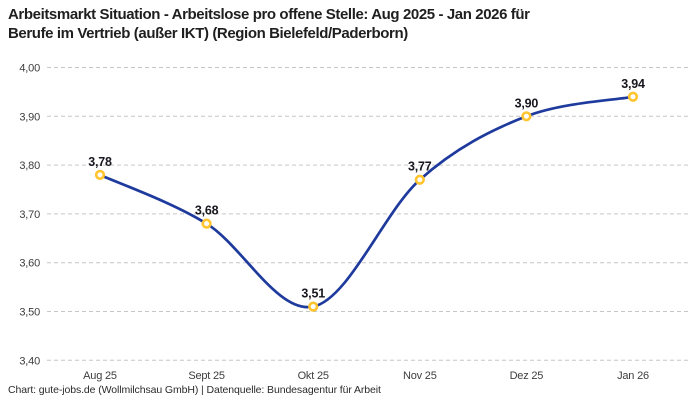 The image size is (700, 400). Describe the element at coordinates (313, 376) in the screenshot. I see `x-tick-label: Okt 25` at that location.